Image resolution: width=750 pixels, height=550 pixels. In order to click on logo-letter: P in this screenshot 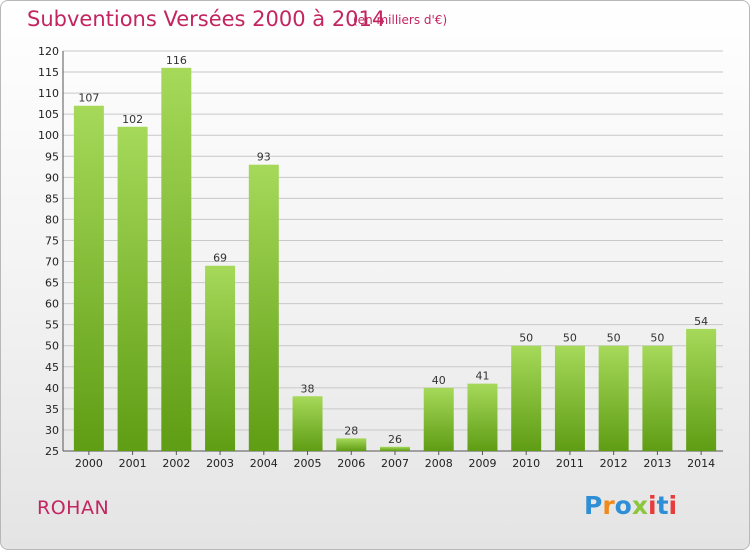, I will do `click(593, 505)`.